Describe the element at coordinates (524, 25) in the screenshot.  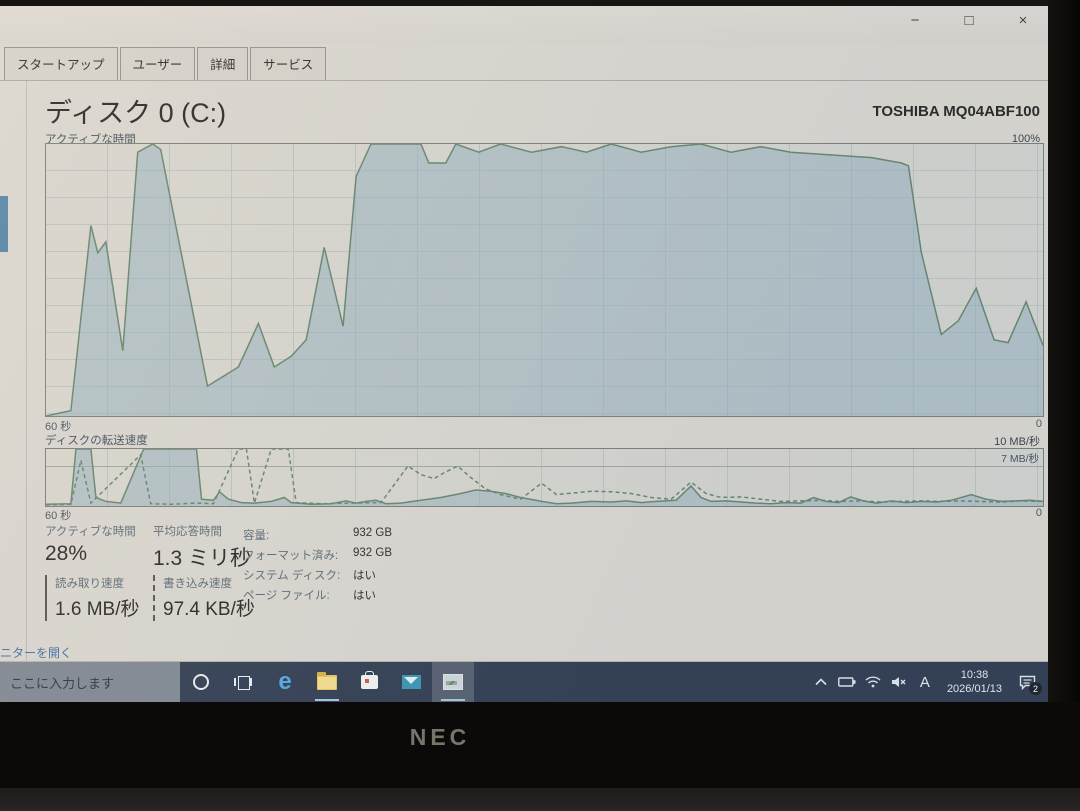
I see `title-bar: − □ ×` at that location.